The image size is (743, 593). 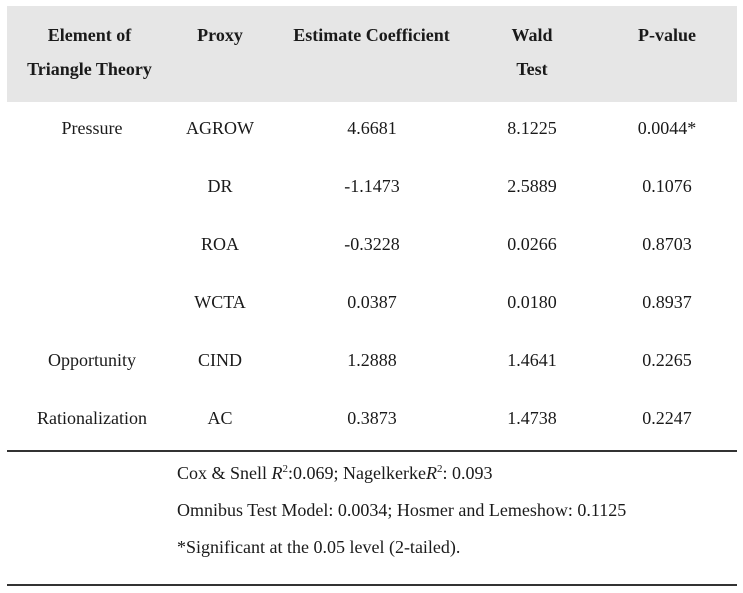 I want to click on table-row: Opportunity CIND 1.2888 1.4641 0.2265, so click(x=372, y=377).